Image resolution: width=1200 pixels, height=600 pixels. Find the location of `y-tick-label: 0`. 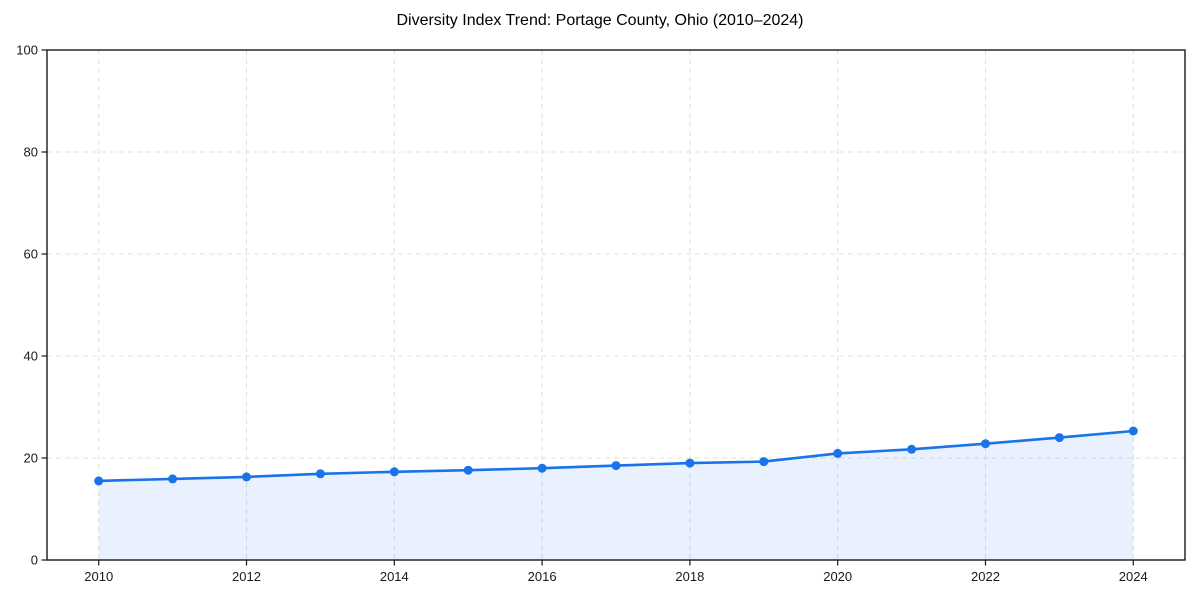

y-tick-label: 0 is located at coordinates (34, 560).